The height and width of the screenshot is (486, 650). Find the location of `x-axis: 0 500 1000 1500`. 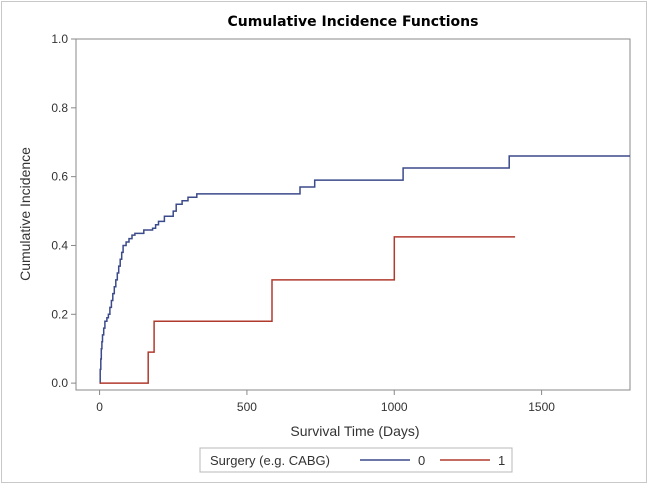

x-axis: 0 500 1000 1500 is located at coordinates (325, 402).